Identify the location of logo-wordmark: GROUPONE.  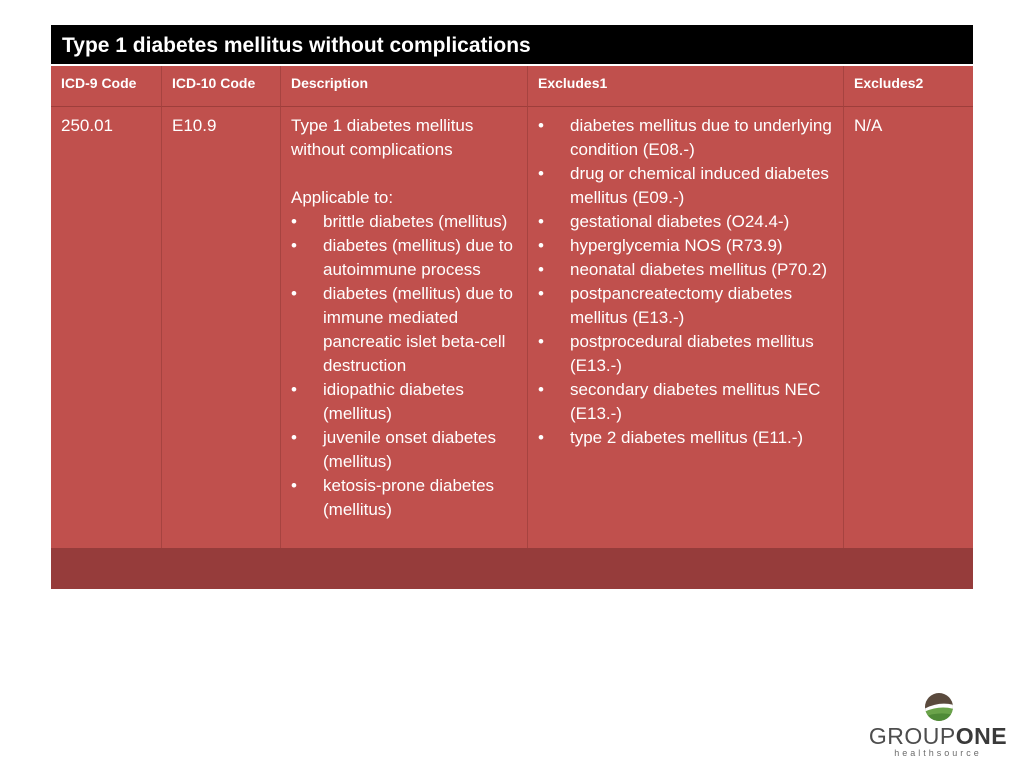
(938, 736).